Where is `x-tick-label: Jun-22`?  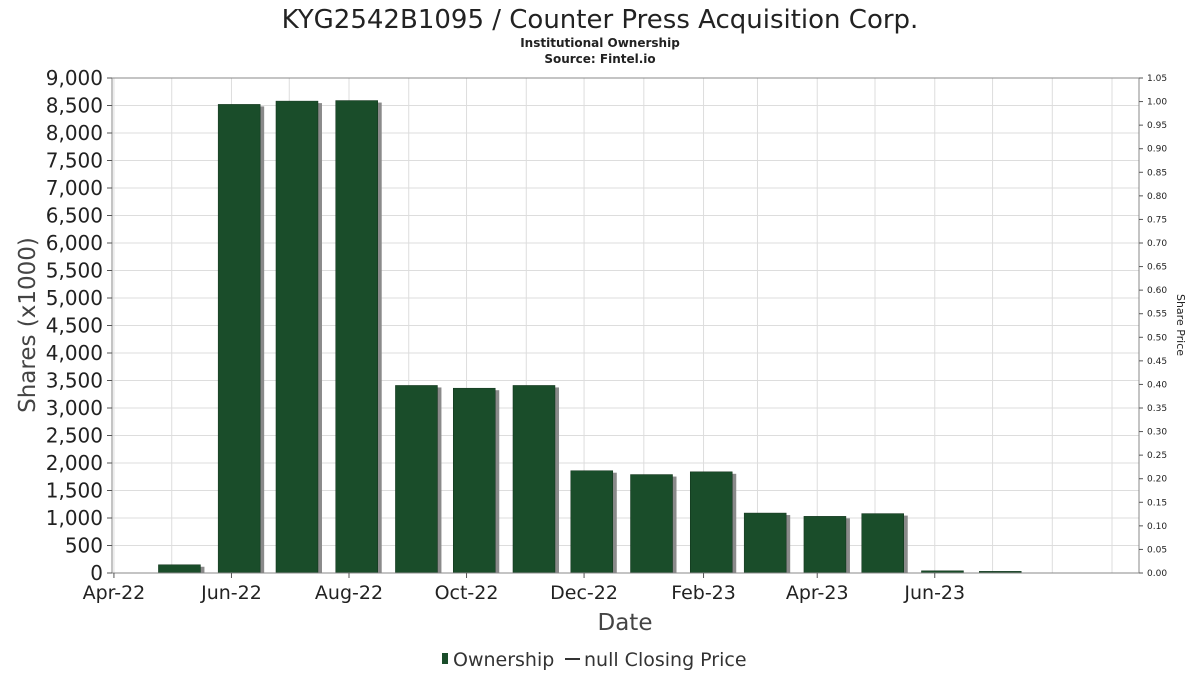 x-tick-label: Jun-22 is located at coordinates (231, 593).